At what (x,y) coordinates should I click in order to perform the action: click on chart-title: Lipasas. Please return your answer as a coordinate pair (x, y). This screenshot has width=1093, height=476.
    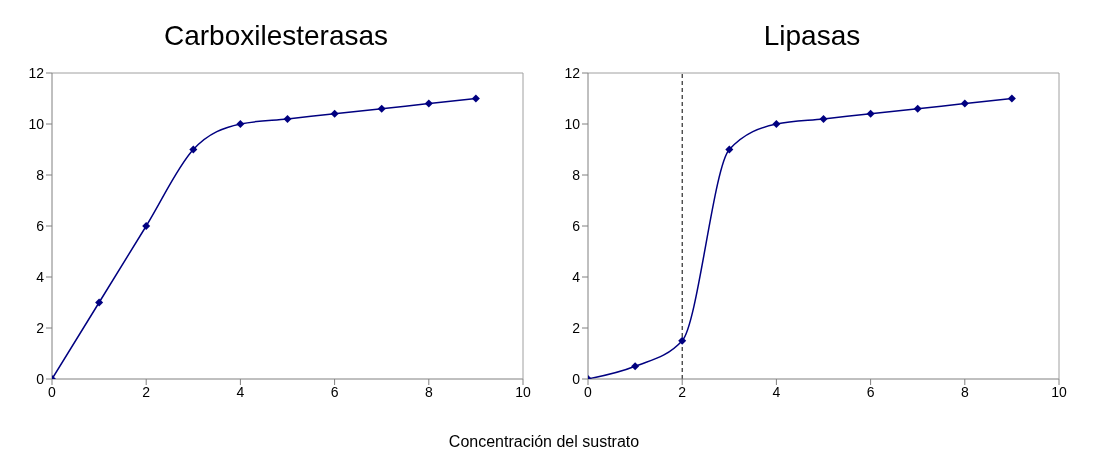
    Looking at the image, I should click on (812, 36).